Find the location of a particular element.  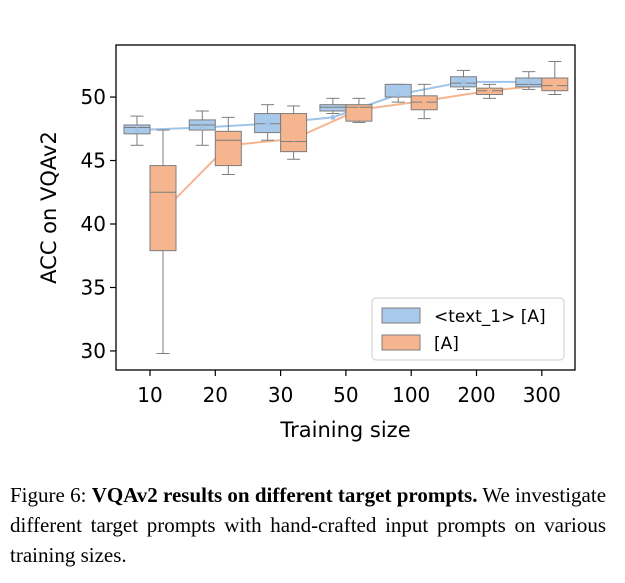

y-axis-label: ACC on VQAv2 is located at coordinates (49, 207).